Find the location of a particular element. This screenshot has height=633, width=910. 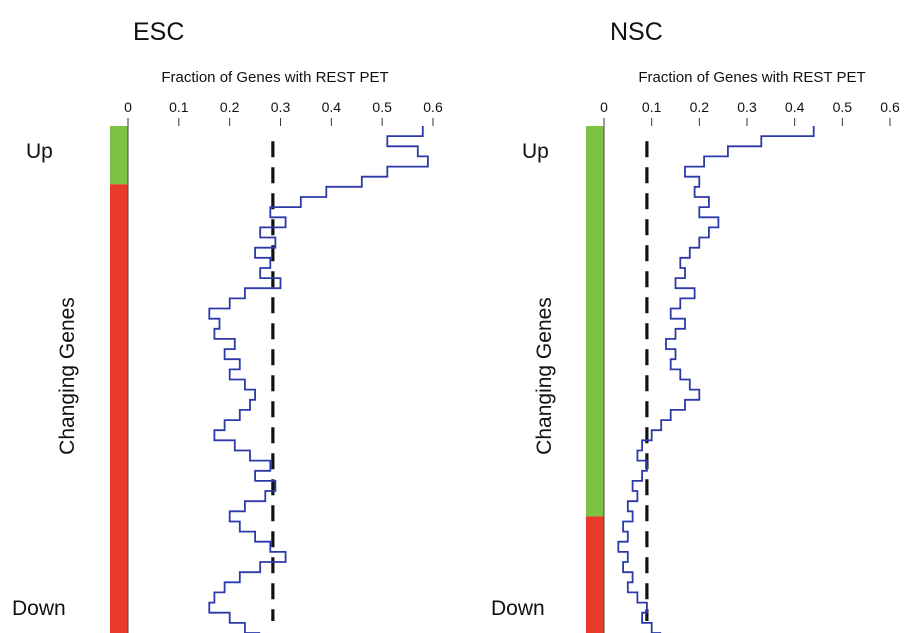

nsc-down-label: Down is located at coordinates (518, 608).